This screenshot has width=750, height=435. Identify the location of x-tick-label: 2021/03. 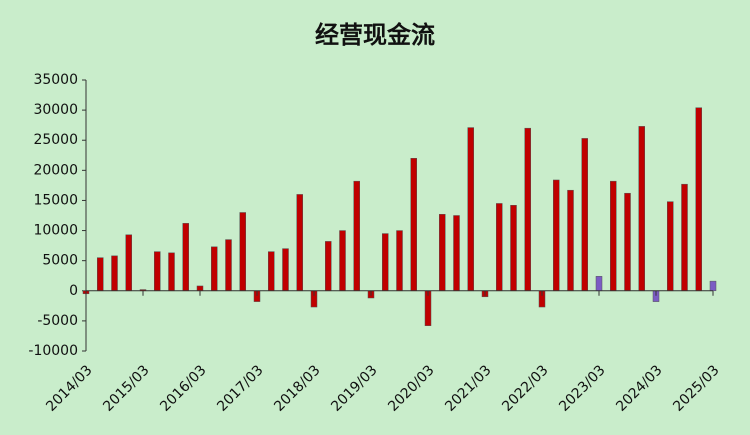
(468, 388).